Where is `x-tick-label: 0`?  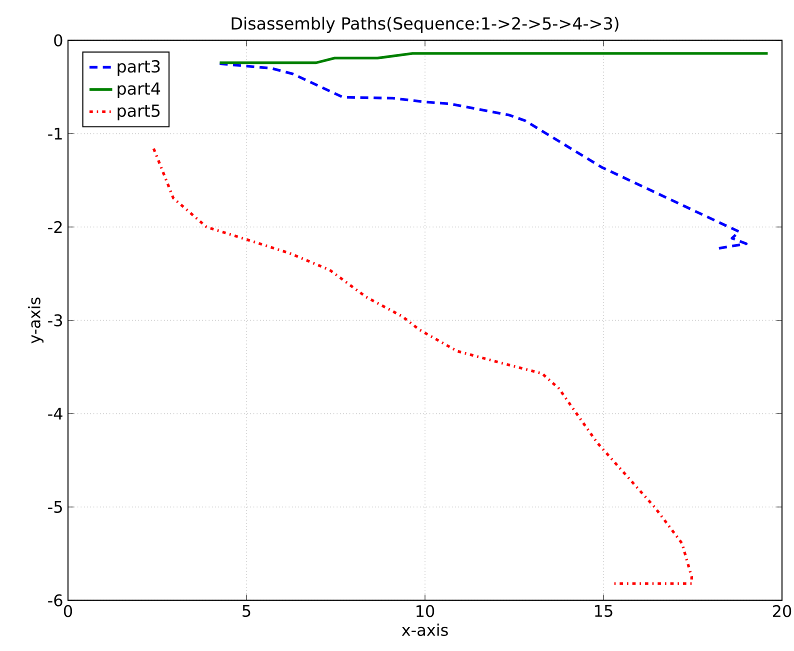
x-tick-label: 0 is located at coordinates (68, 611).